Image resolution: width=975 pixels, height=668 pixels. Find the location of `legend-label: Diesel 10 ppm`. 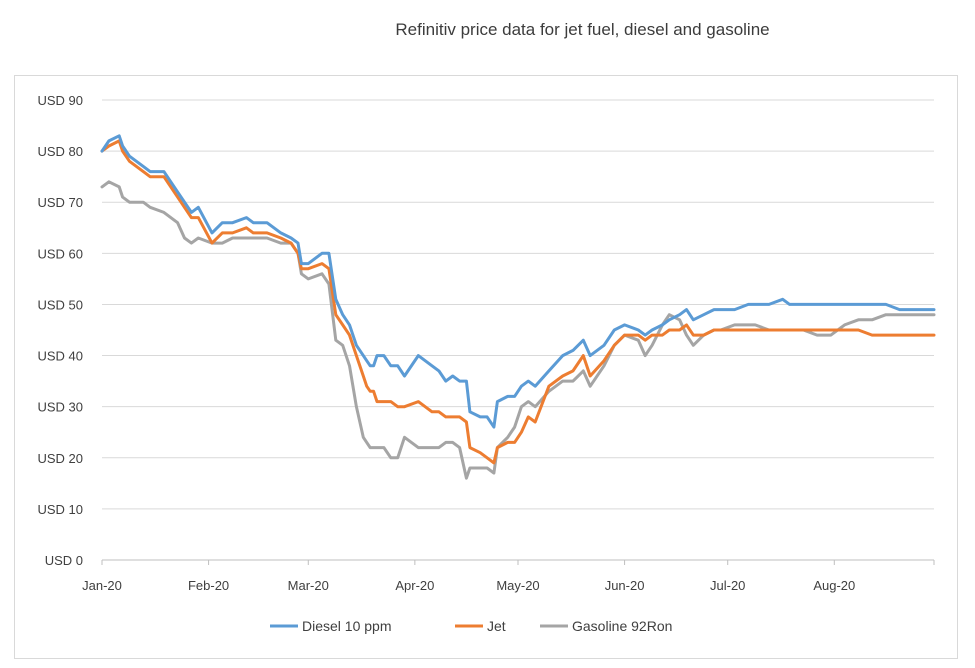

legend-label: Diesel 10 ppm is located at coordinates (347, 626).